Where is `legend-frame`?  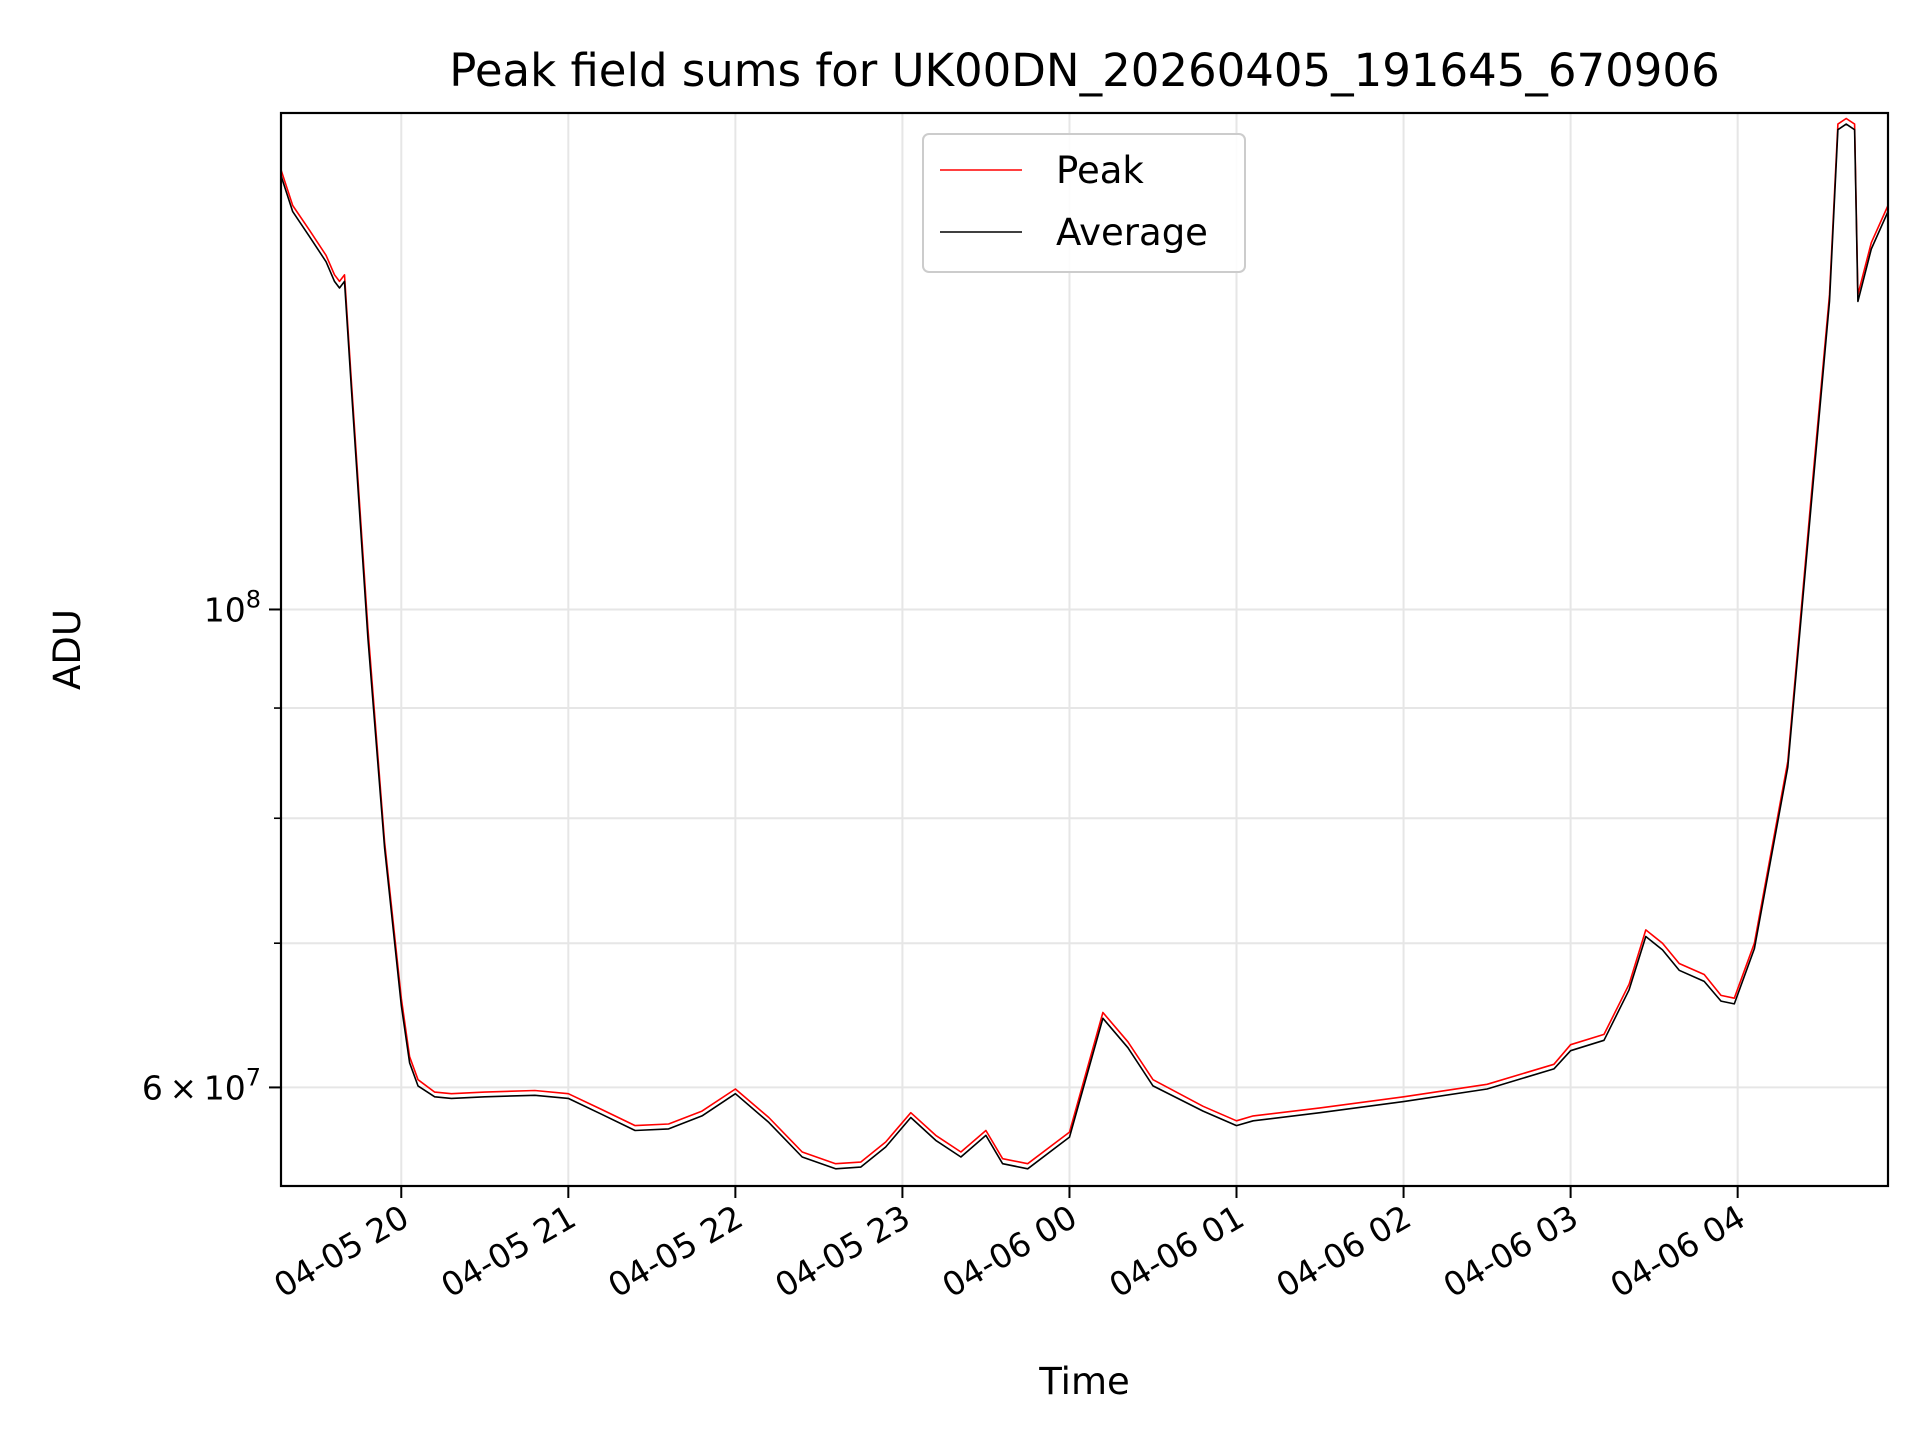
legend-frame is located at coordinates (1084, 203).